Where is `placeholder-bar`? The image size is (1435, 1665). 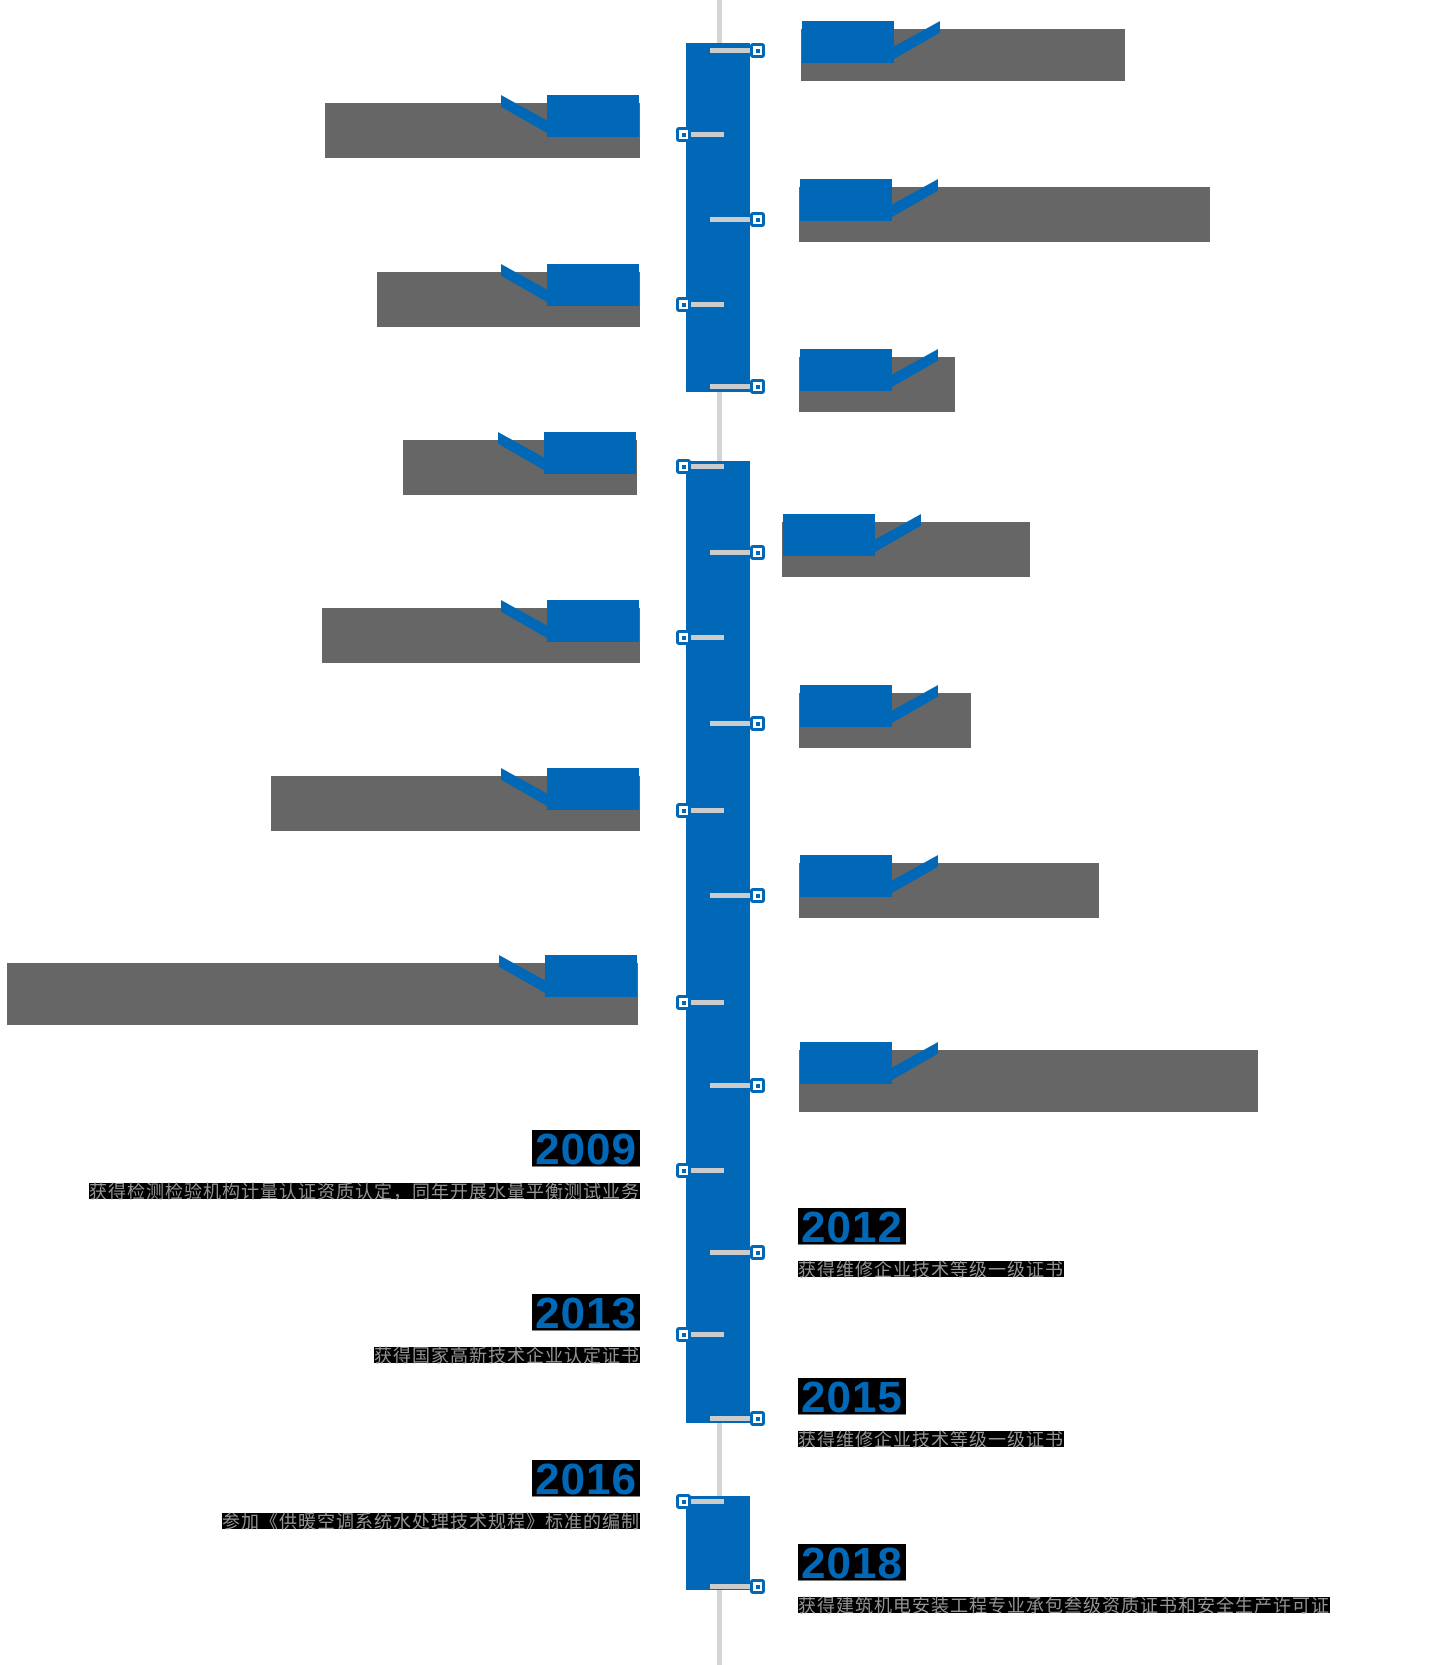
placeholder-bar is located at coordinates (322, 994).